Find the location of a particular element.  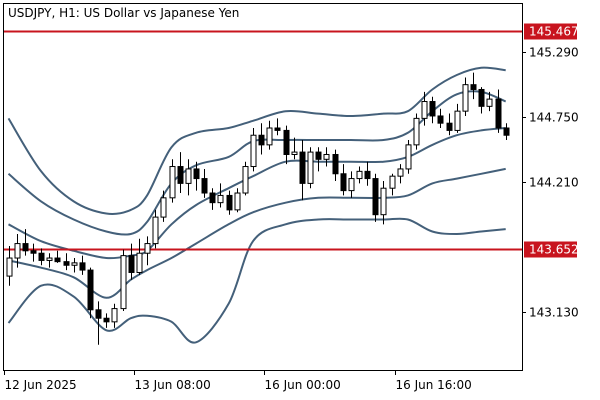

y-tick-label: 144.750 is located at coordinates (554, 118).